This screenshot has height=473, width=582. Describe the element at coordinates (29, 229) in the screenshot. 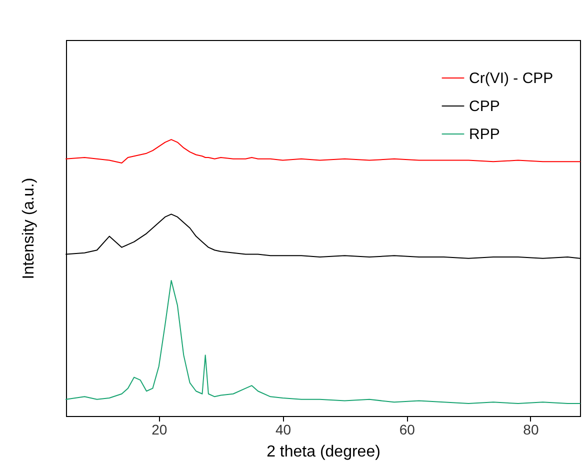

I see `y-axis-title: Intensity (a.u.)` at that location.